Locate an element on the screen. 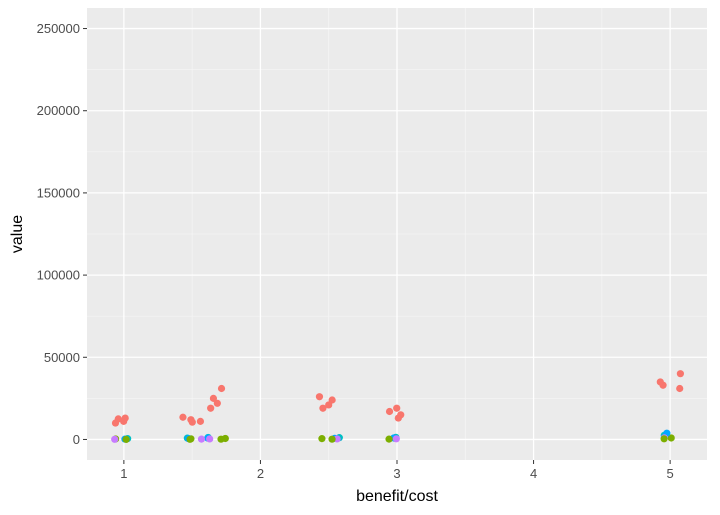  x-tick-label: 1 is located at coordinates (123, 473).